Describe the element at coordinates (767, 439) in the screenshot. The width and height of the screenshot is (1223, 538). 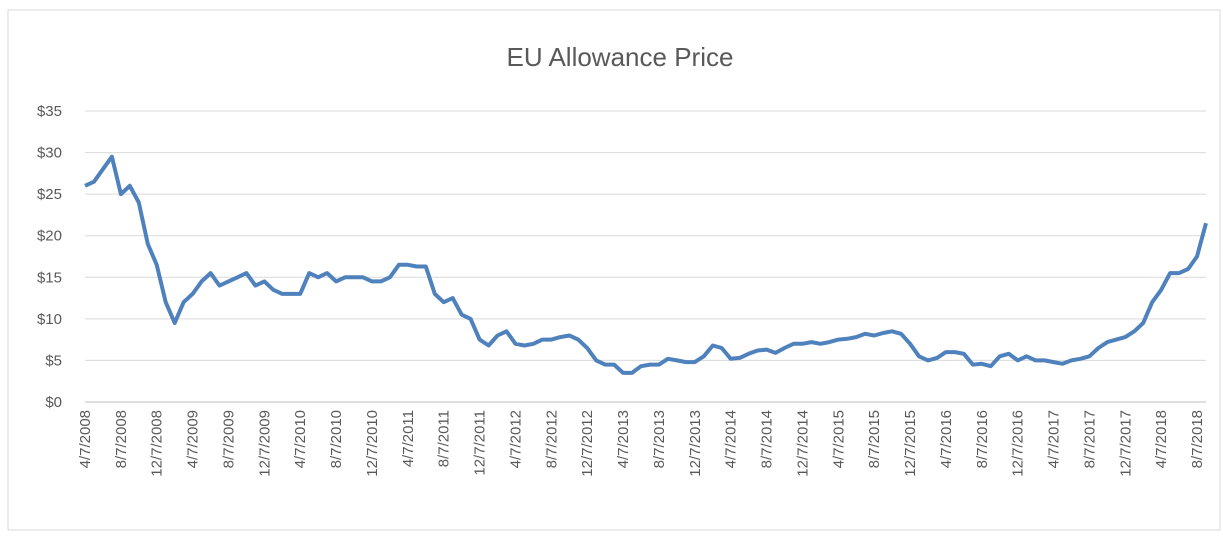
I see `x-tick-label: 8/7/2014` at that location.